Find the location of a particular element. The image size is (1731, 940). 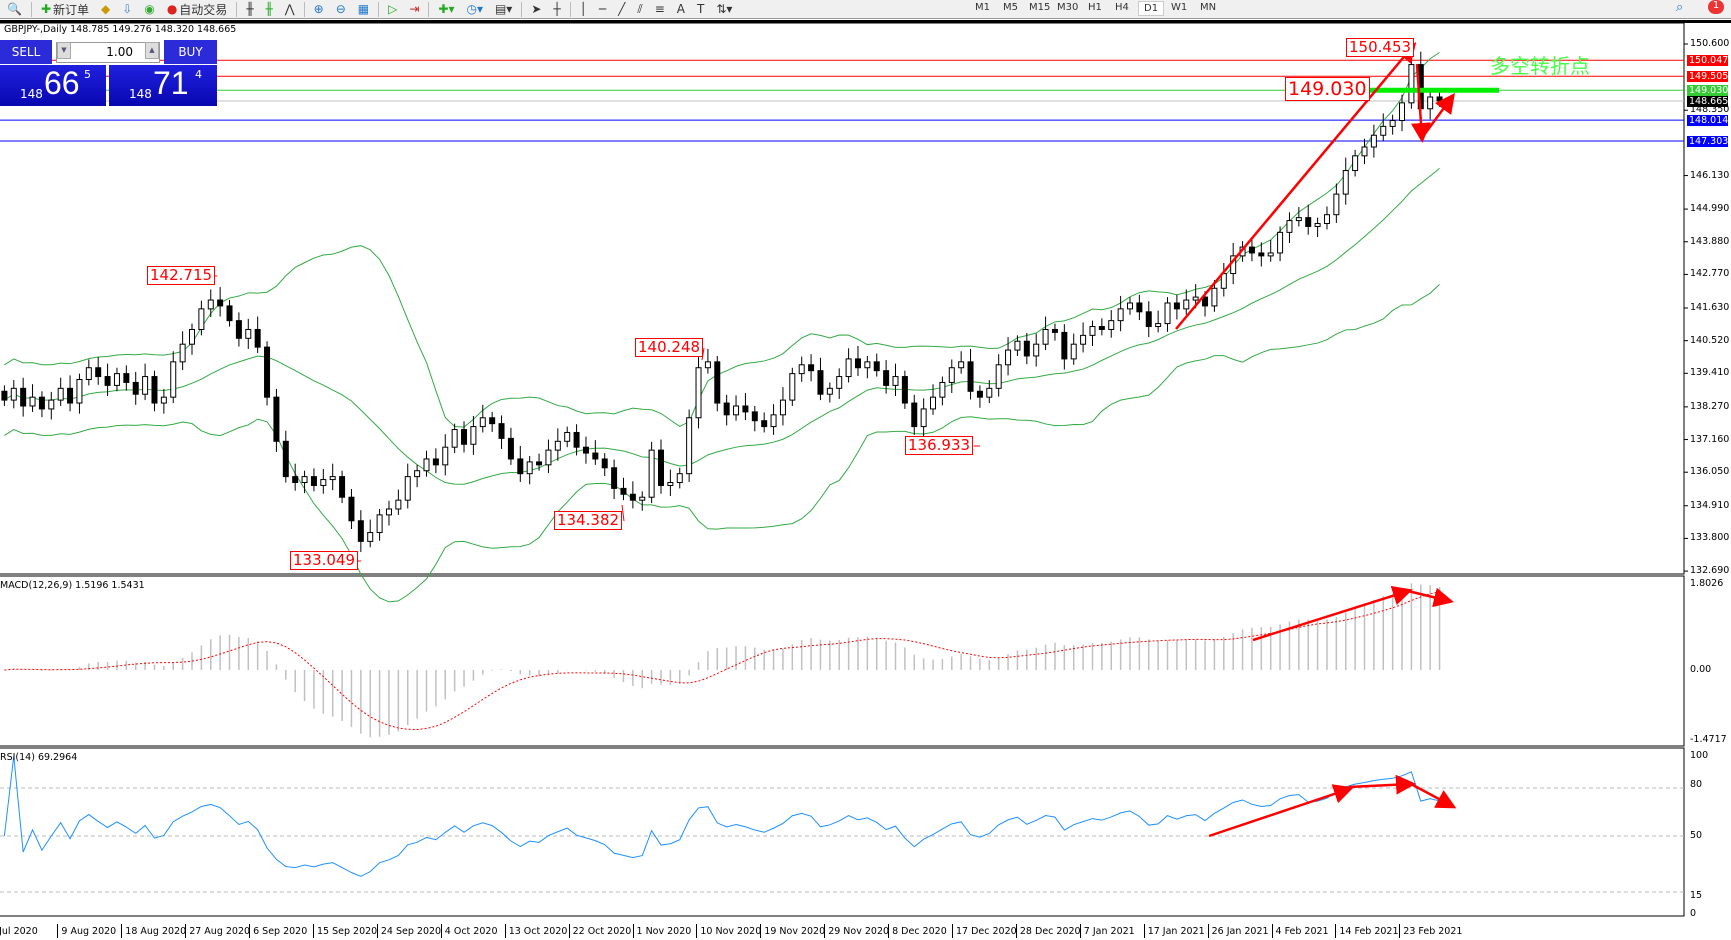

timeframe-w1: W1 is located at coordinates (1179, 7).